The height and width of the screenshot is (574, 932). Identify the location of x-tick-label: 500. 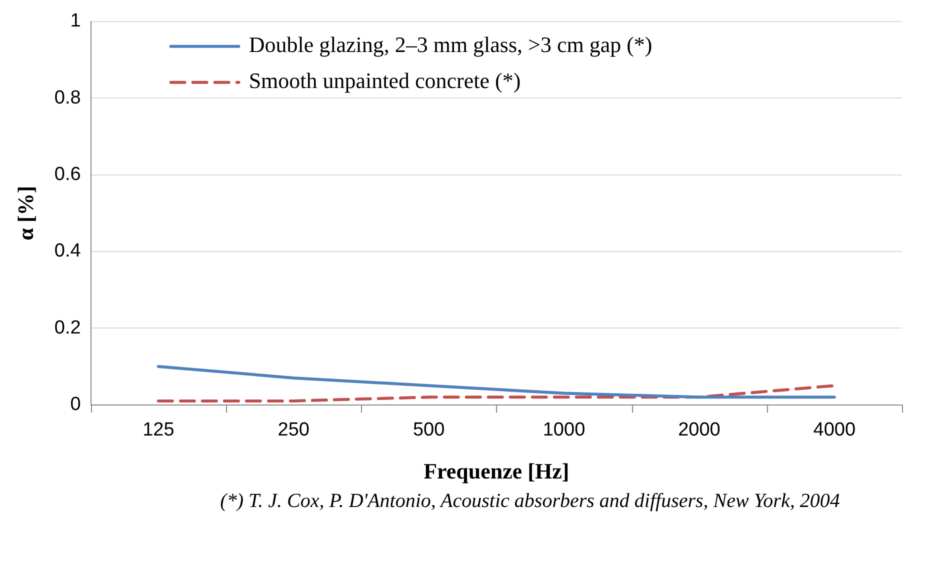
(428, 429).